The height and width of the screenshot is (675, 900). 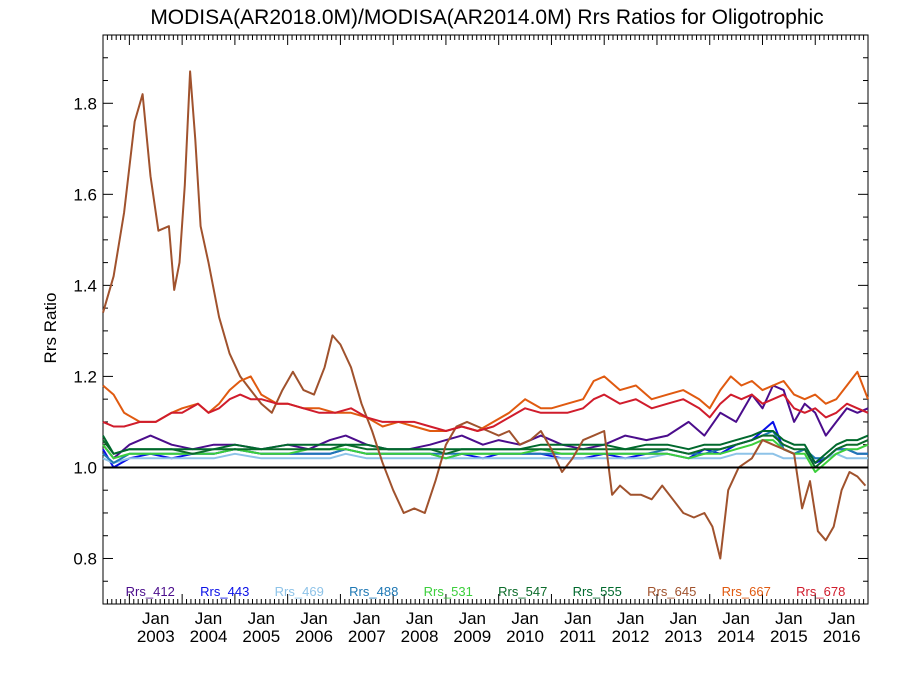 What do you see at coordinates (522, 591) in the screenshot?
I see `legend-label-rrs_547: Rrs_547` at bounding box center [522, 591].